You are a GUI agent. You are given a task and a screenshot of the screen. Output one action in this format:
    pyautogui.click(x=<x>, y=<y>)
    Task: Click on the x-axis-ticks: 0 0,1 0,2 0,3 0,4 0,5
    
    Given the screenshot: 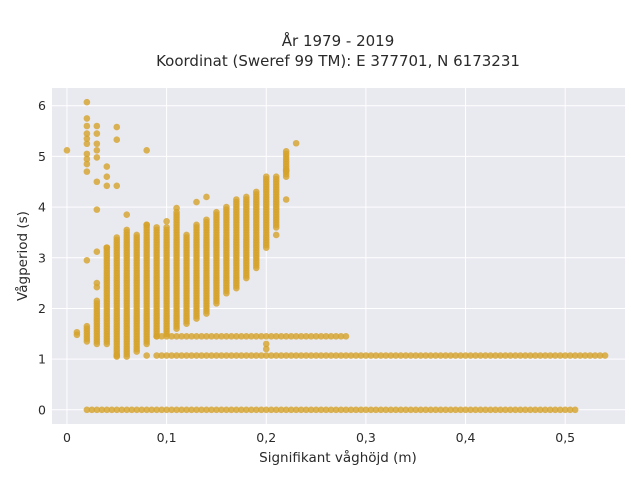 What is the action you would take?
    pyautogui.click(x=319, y=437)
    